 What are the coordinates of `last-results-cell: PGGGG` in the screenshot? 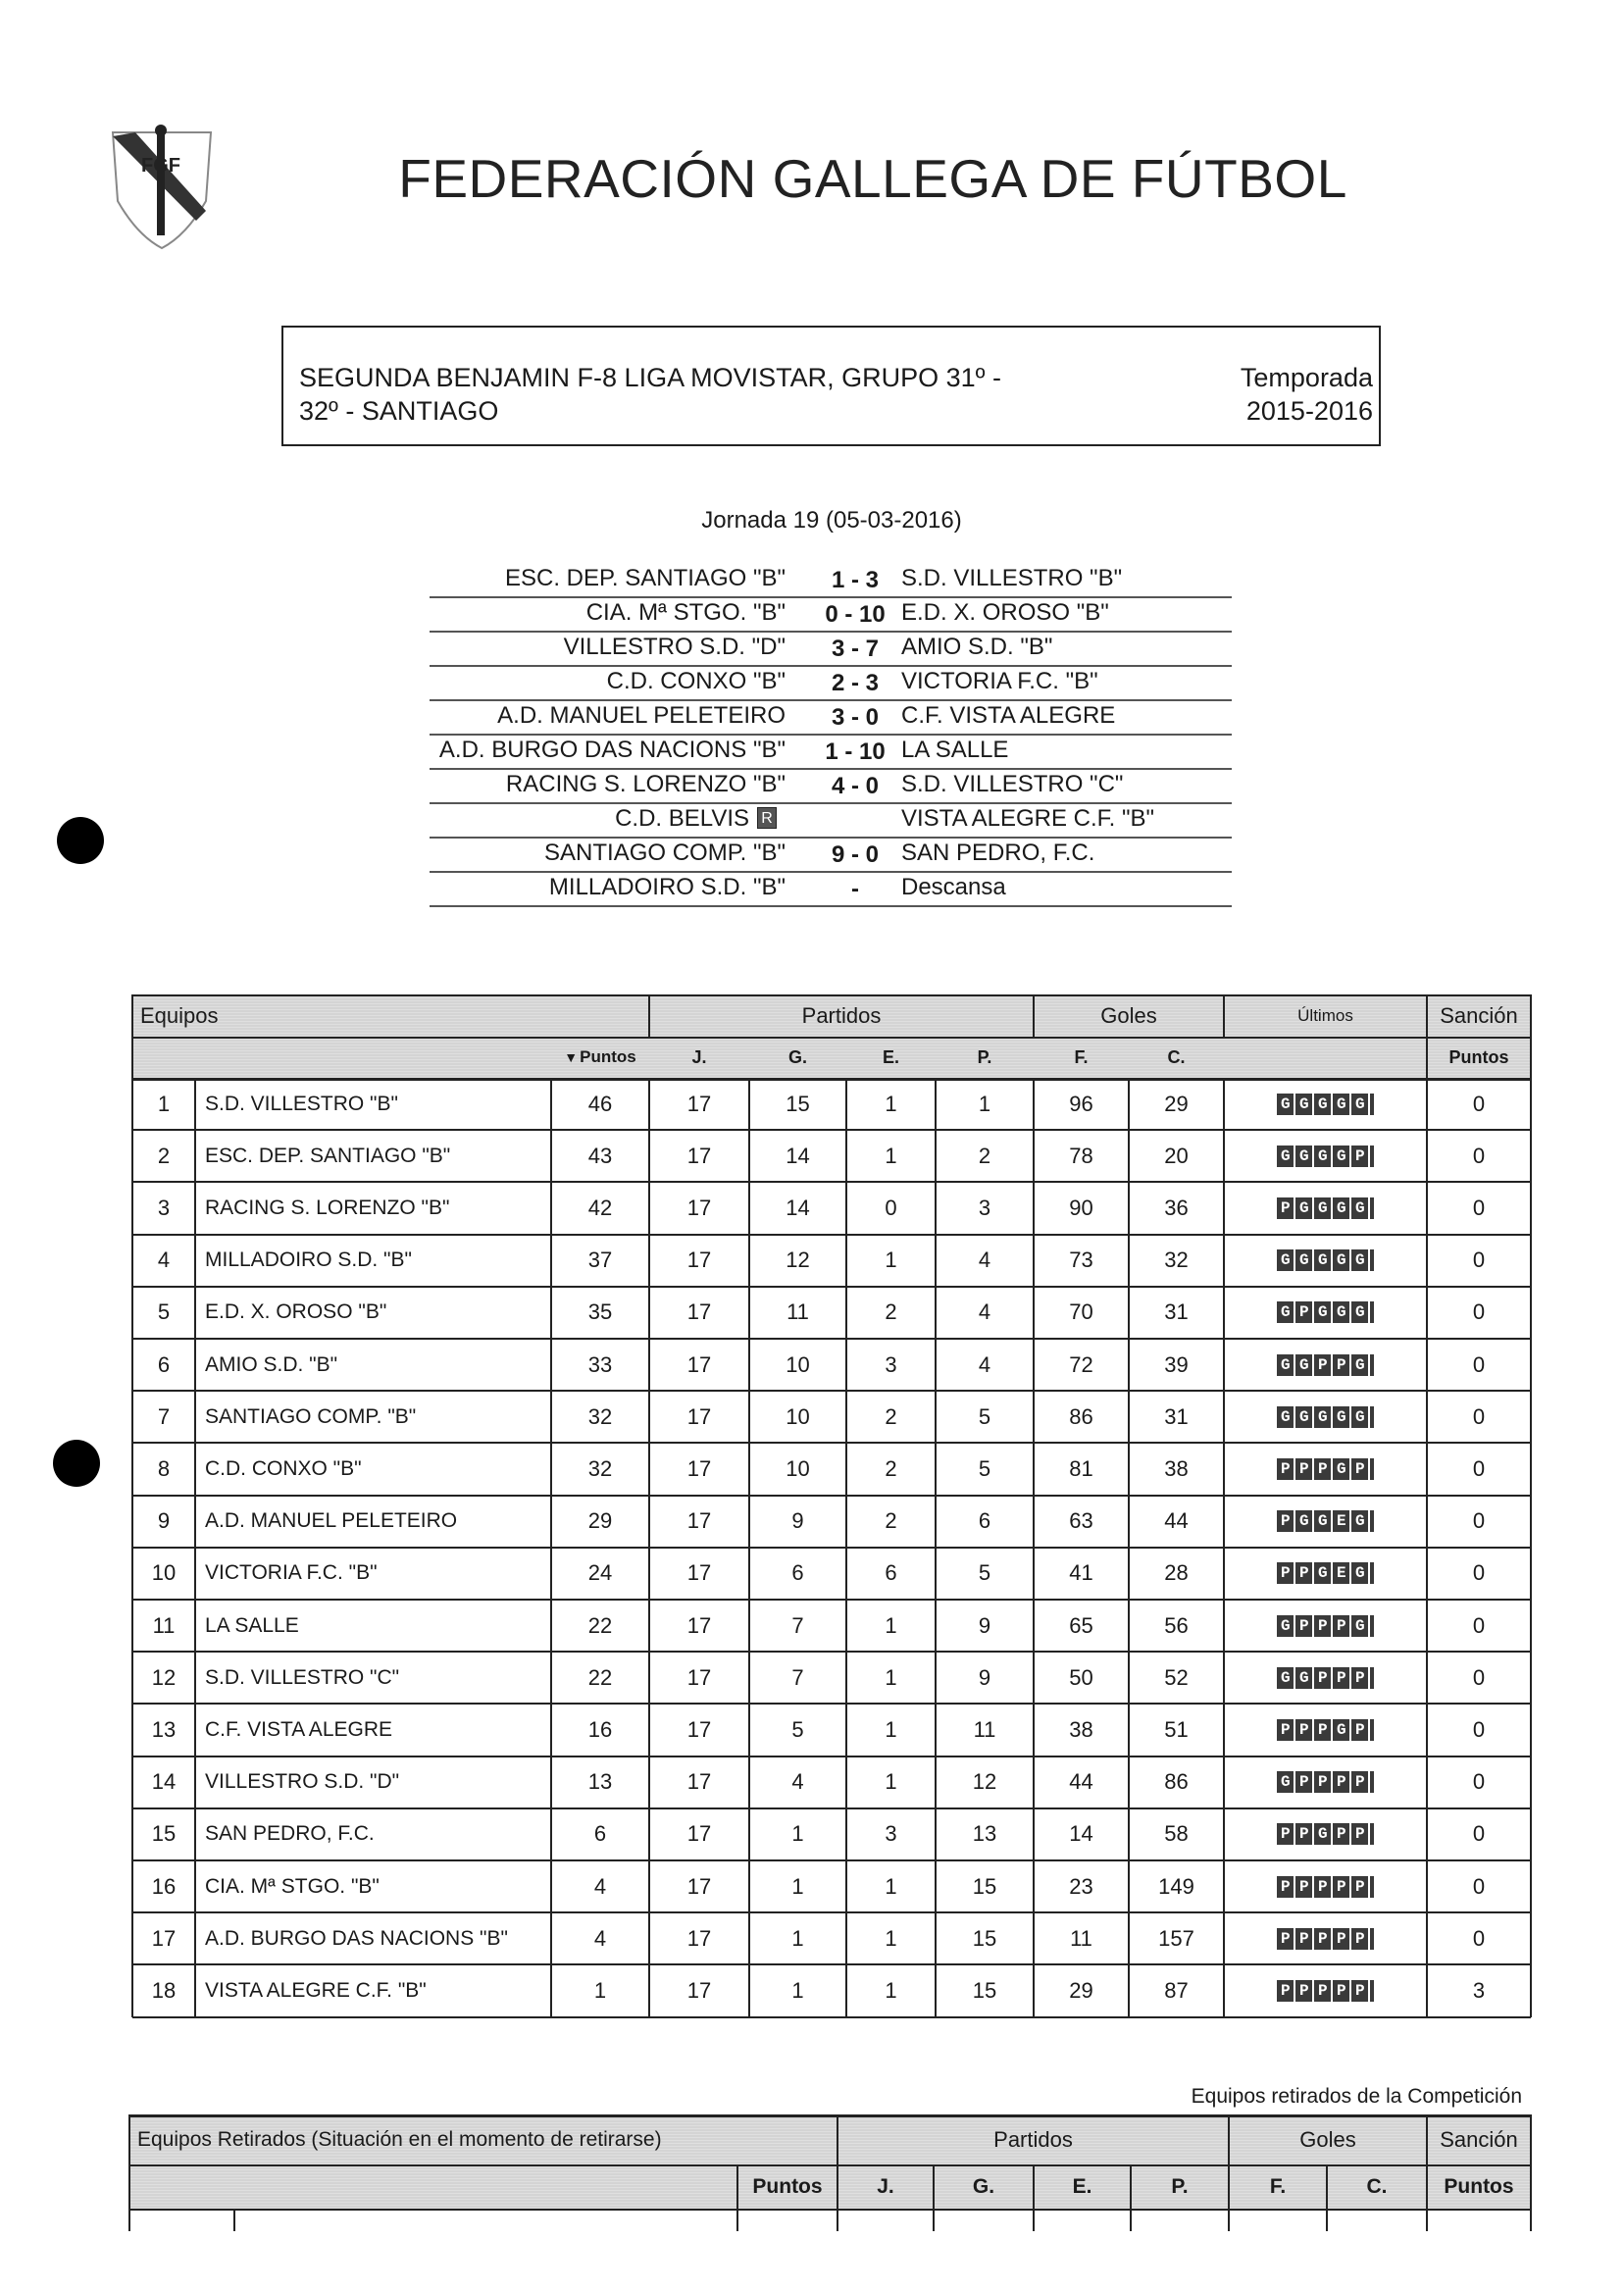 It's located at (1325, 1208).